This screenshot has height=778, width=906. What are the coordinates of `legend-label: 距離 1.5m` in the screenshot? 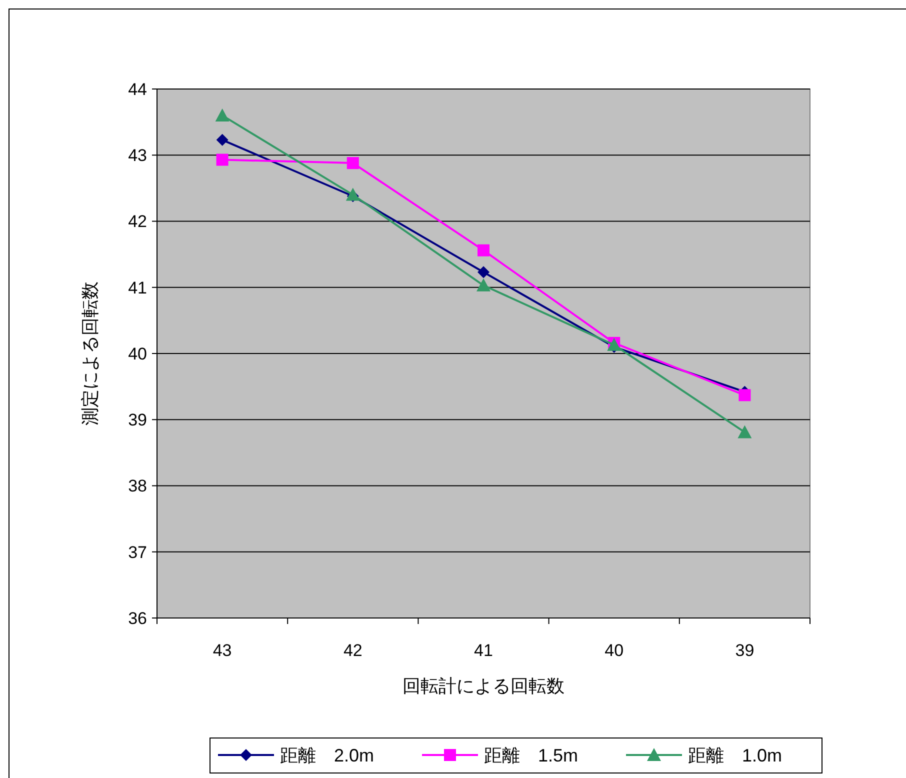 It's located at (531, 755).